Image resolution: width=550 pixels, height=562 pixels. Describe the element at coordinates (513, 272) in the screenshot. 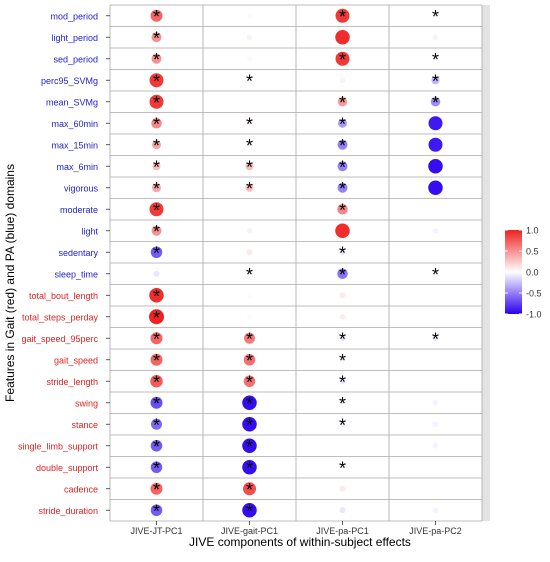

I see `legend-colorbar` at that location.